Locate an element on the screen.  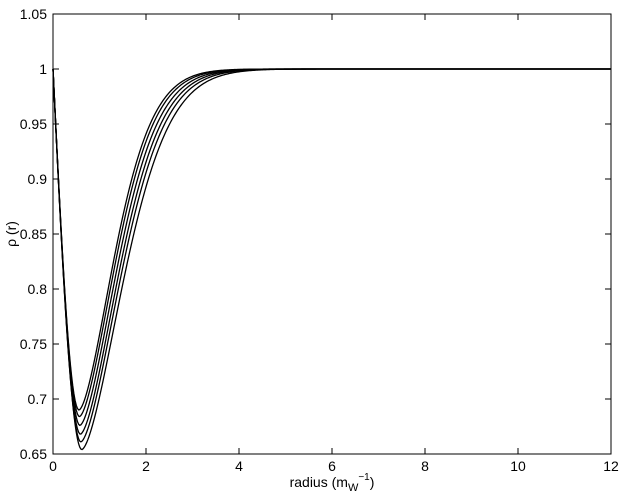
y-tick-label: 0.85 is located at coordinates (33, 234).